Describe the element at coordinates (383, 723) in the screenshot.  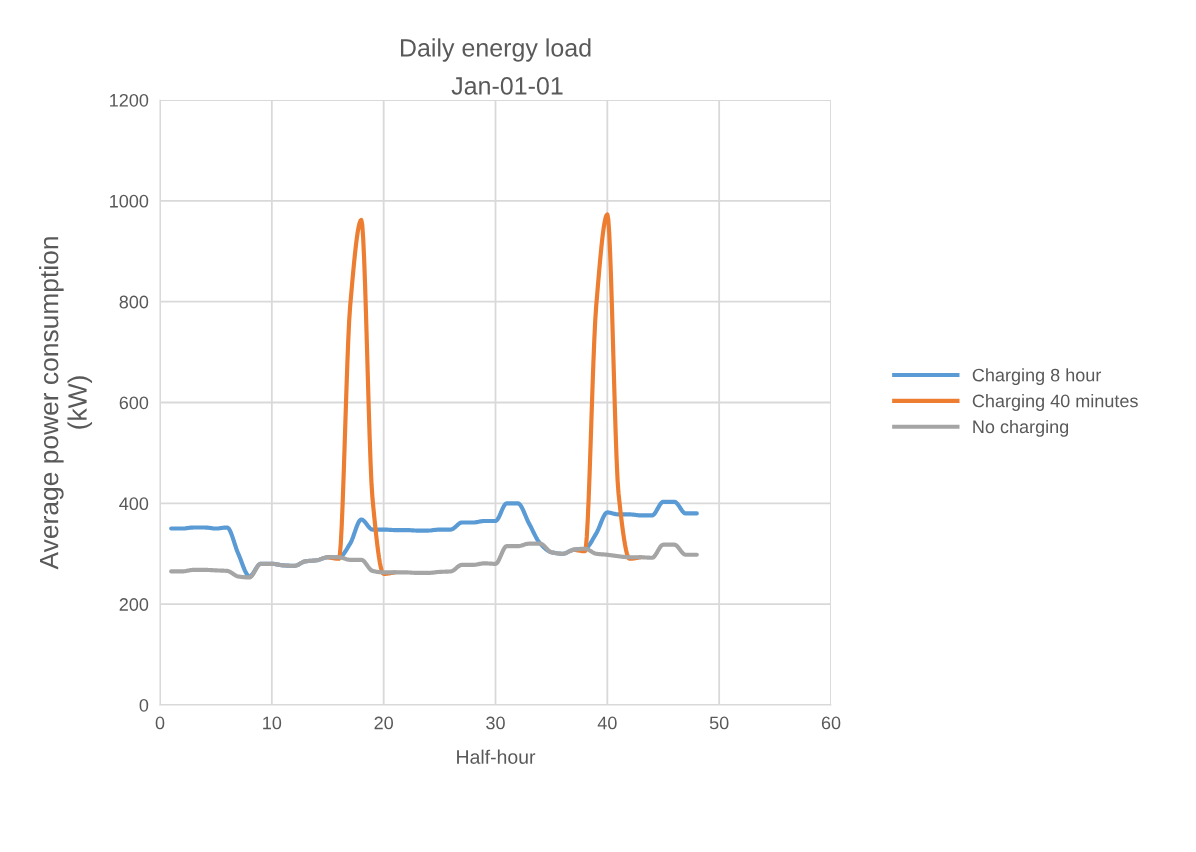
I see `x-tick-label: 20` at that location.